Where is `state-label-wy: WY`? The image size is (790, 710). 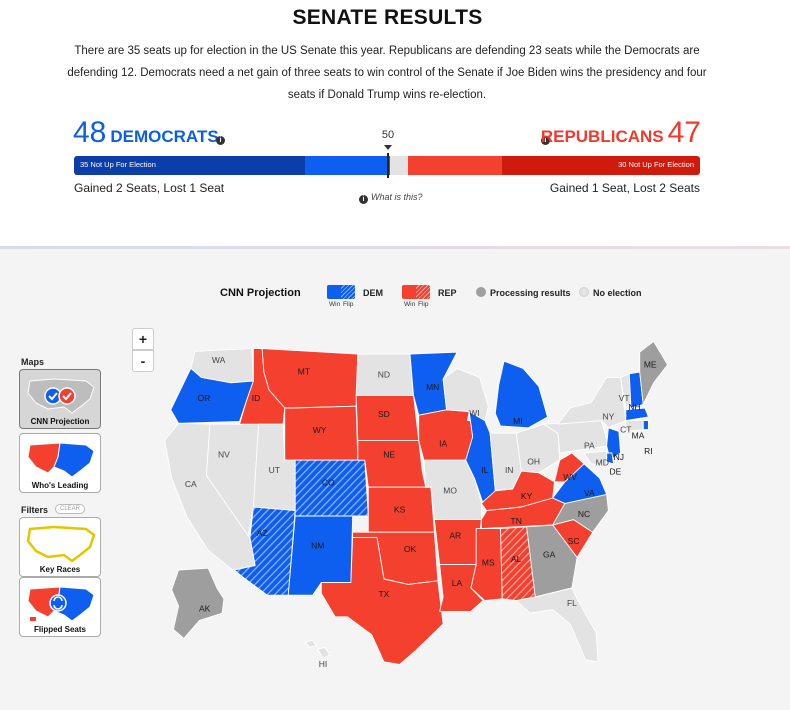 state-label-wy: WY is located at coordinates (320, 430).